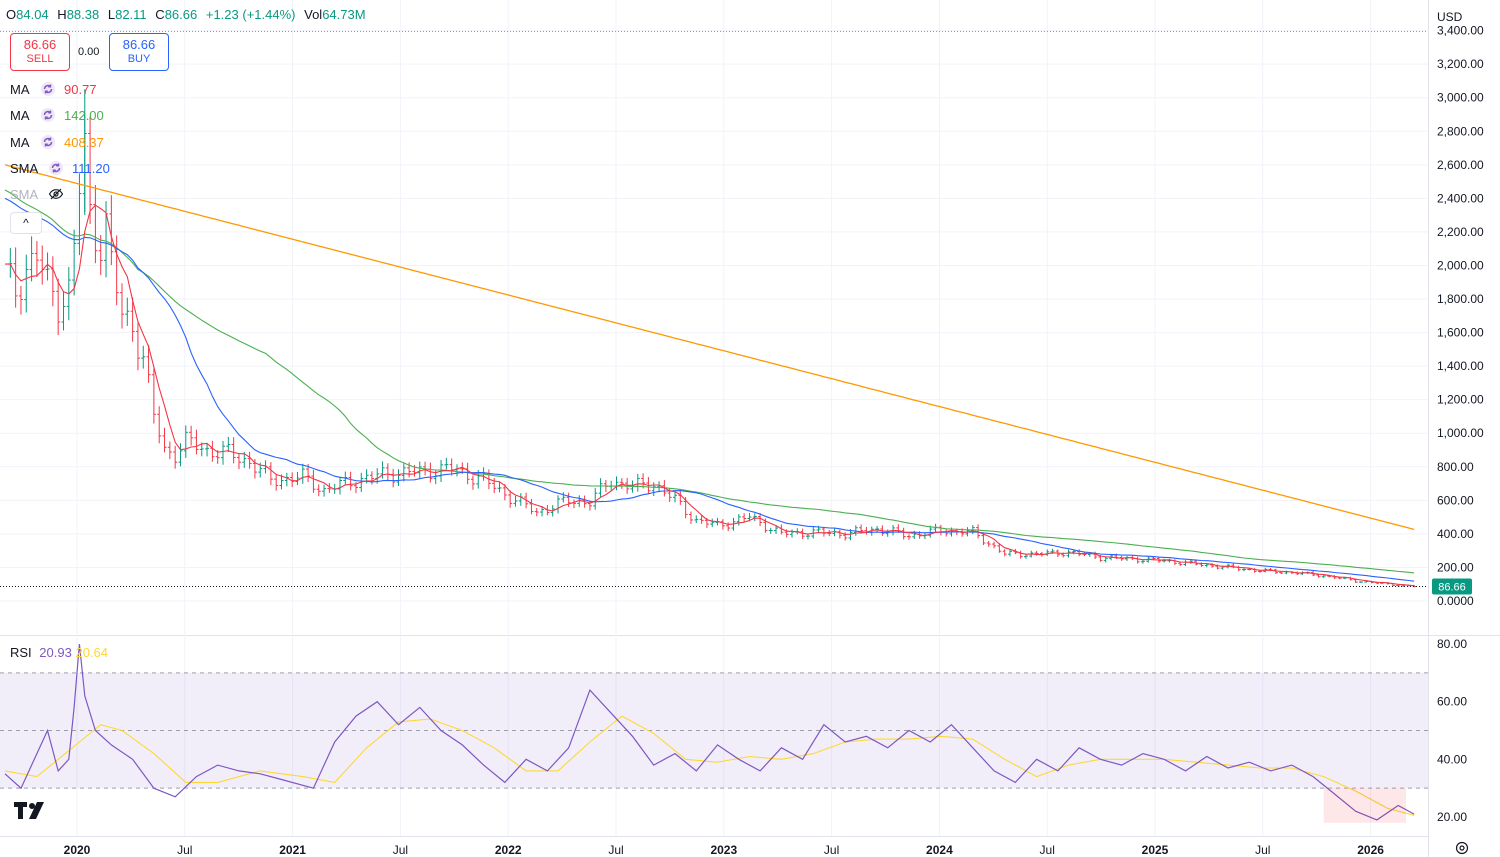  I want to click on high-value: 88.38, so click(83, 14).